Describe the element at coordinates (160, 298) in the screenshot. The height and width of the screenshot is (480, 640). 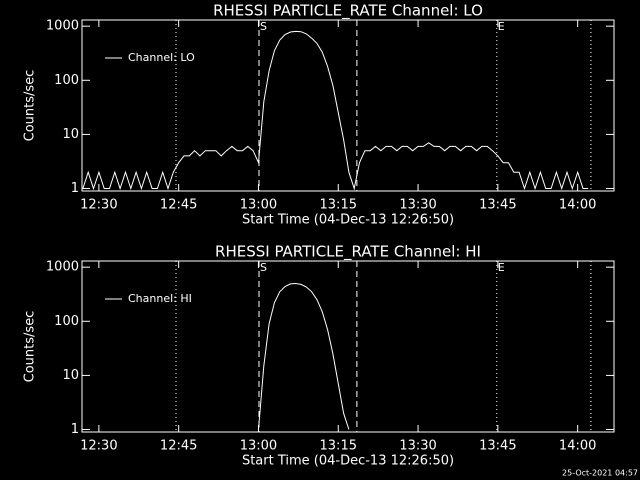
I see `legend-label: Channel: HI` at that location.